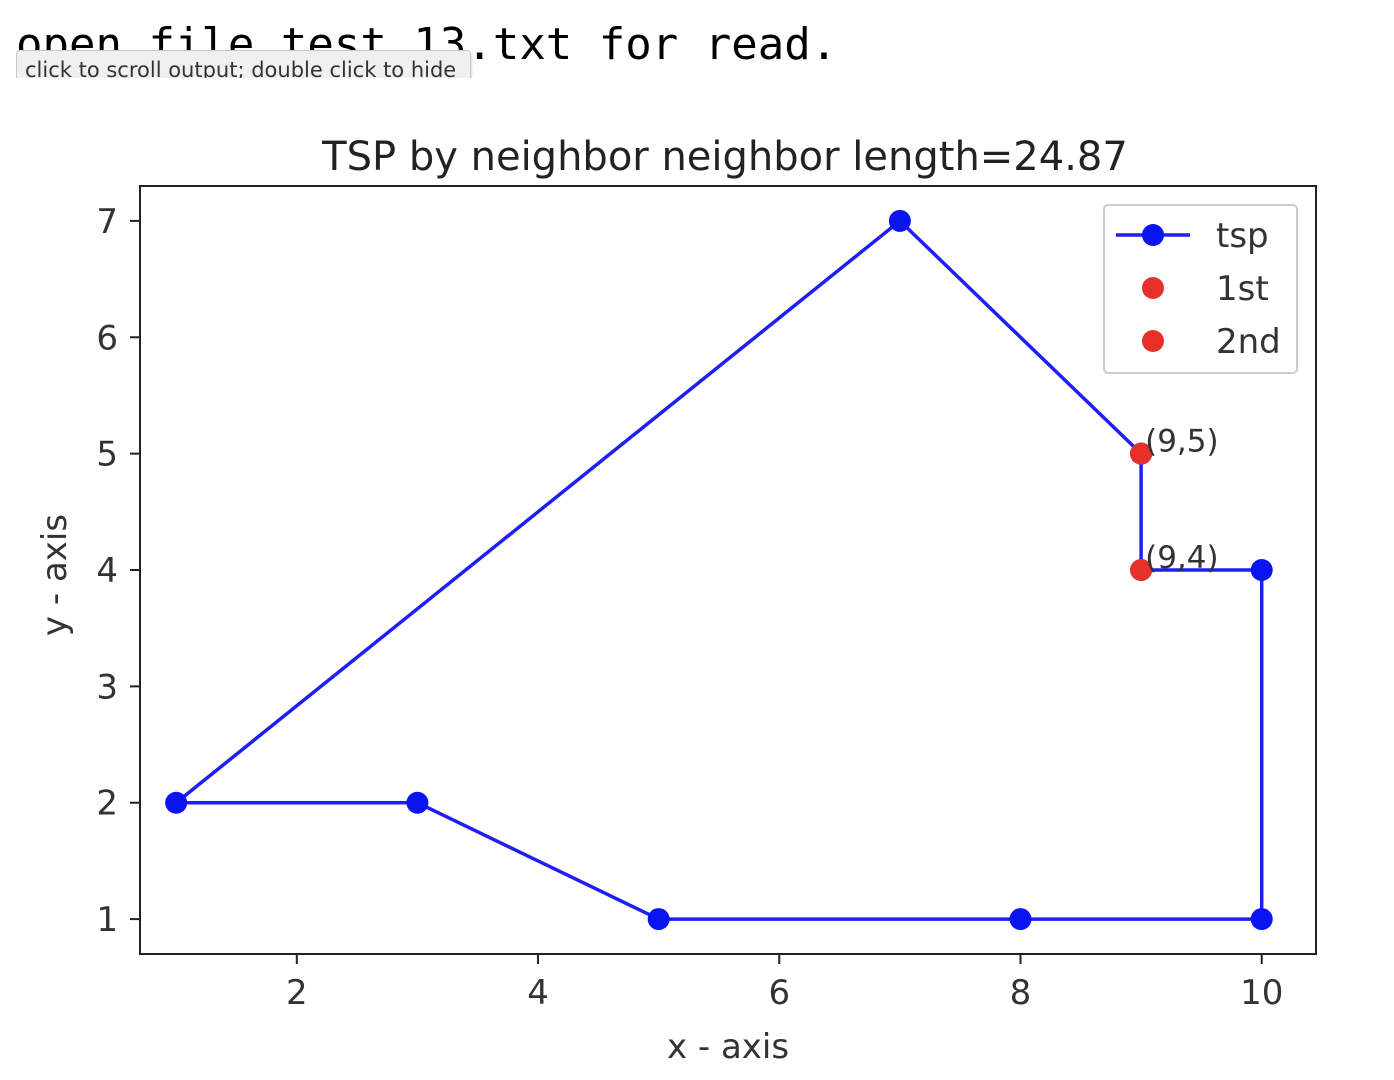 This screenshot has height=1080, width=1394. Describe the element at coordinates (1261, 993) in the screenshot. I see `x-tick-label: 10` at that location.